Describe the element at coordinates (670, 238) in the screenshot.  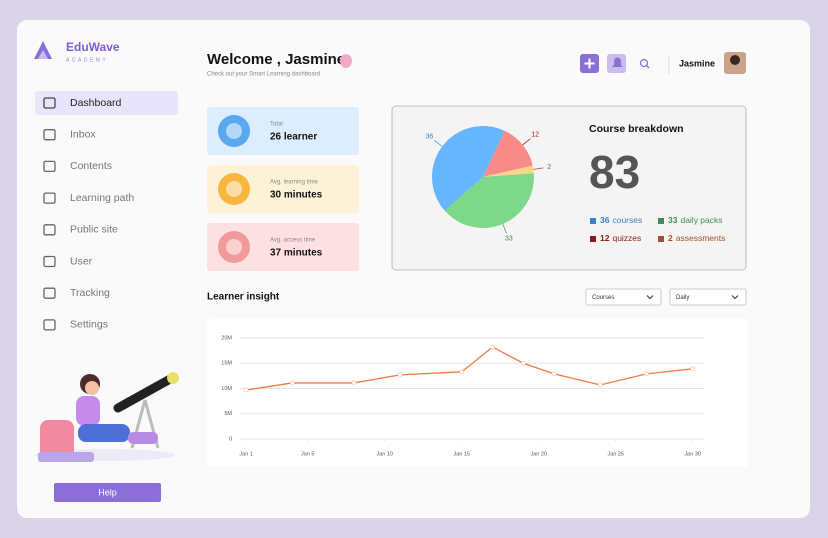
I see `legend-count: 2` at that location.